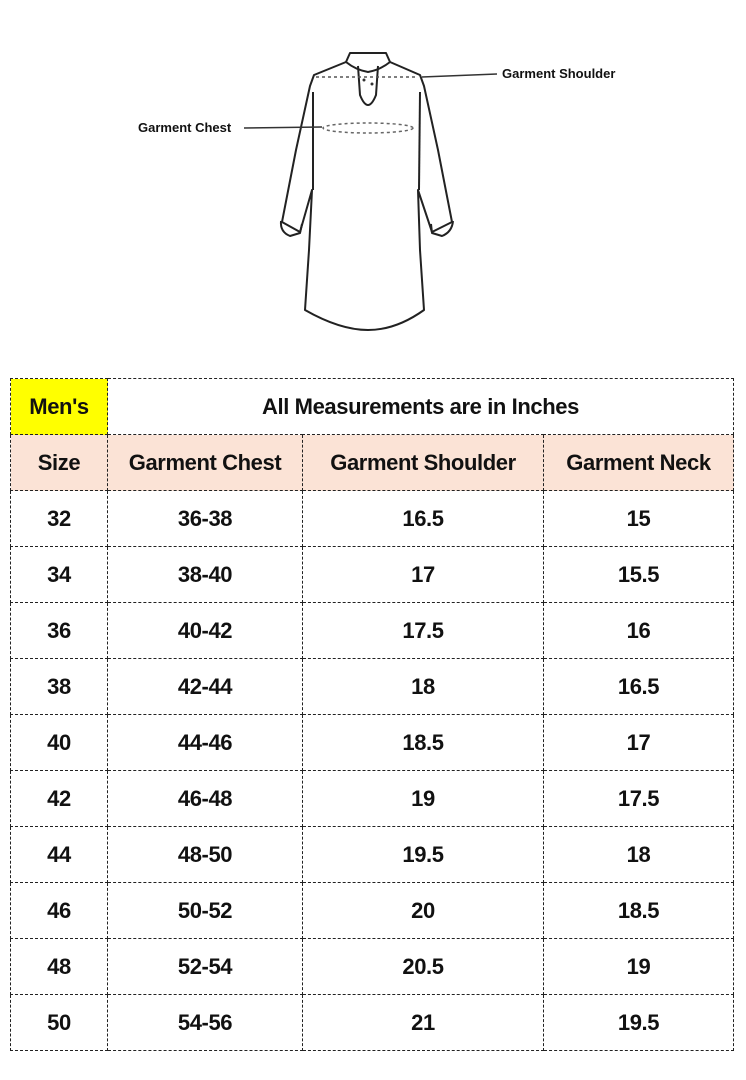  What do you see at coordinates (205, 462) in the screenshot?
I see `header-chest: Garment Chest` at bounding box center [205, 462].